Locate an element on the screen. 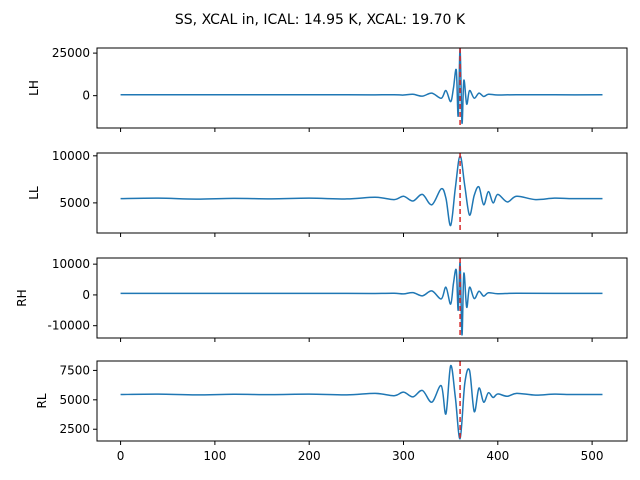 The width and height of the screenshot is (640, 480). x-tick-label: 300 is located at coordinates (403, 456).